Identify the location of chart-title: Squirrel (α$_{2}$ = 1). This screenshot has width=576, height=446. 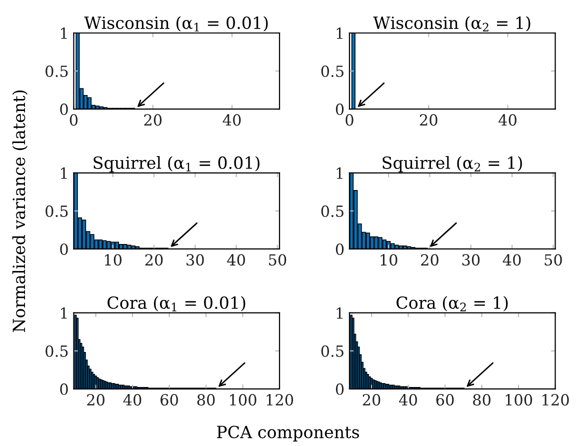
(452, 164).